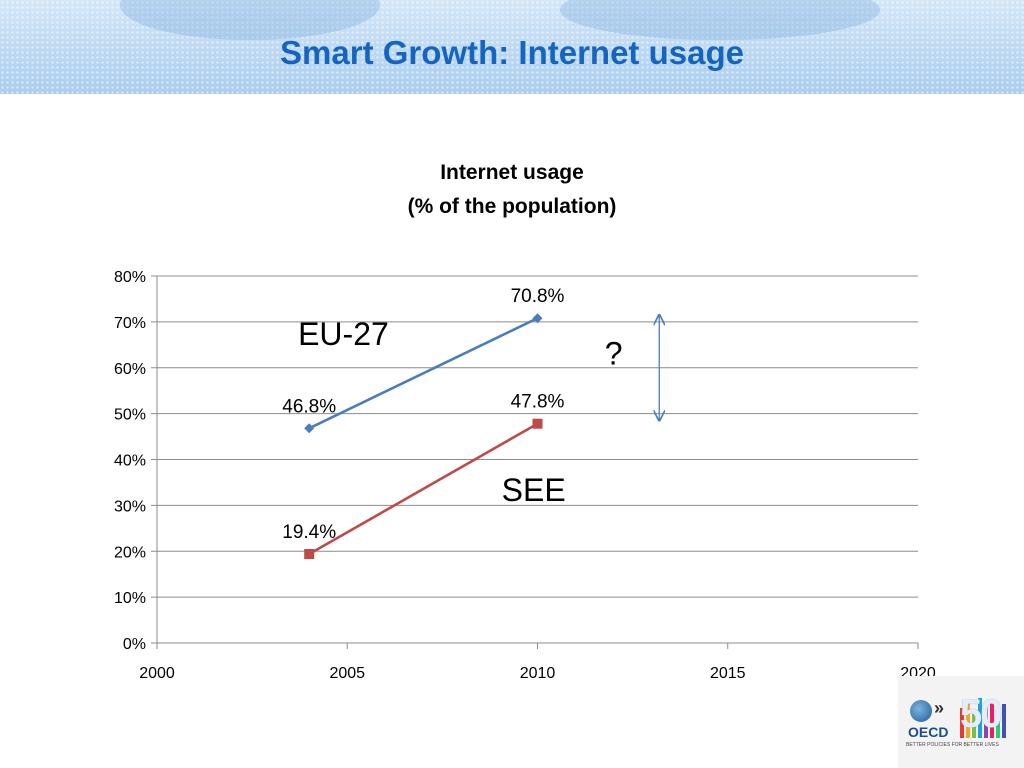  I want to click on x-tick-label: 2005, so click(347, 673).